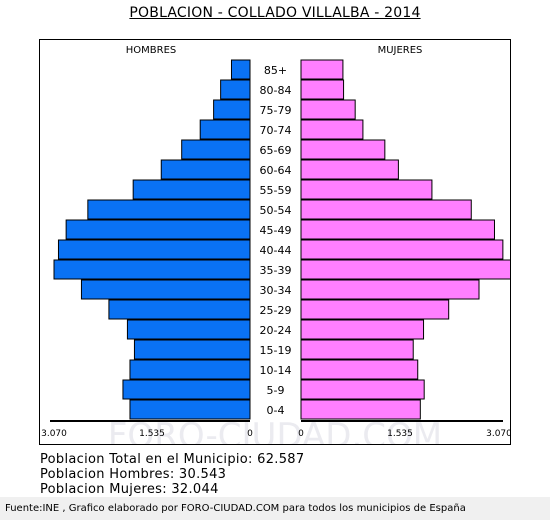 The width and height of the screenshot is (550, 520). Describe the element at coordinates (250, 434) in the screenshot. I see `tick-left-2: 0` at that location.